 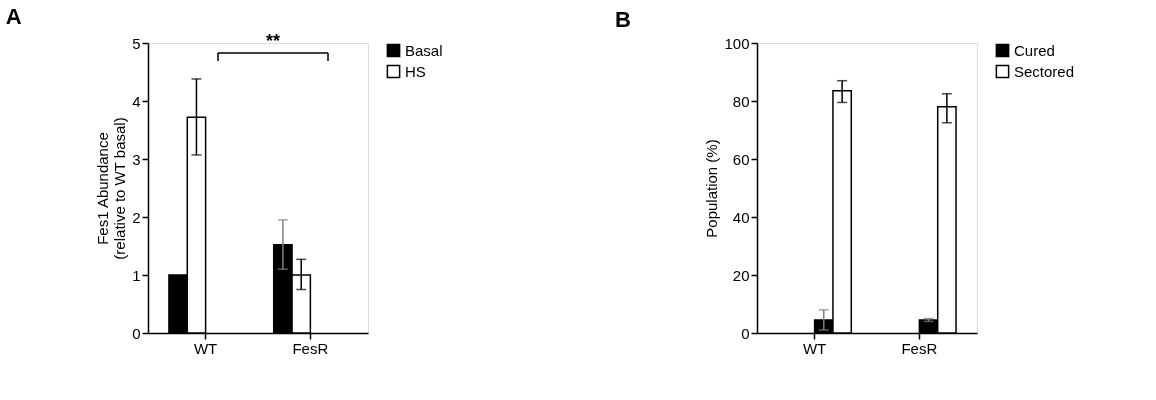 I want to click on y-tick-label: 100, so click(x=737, y=43).